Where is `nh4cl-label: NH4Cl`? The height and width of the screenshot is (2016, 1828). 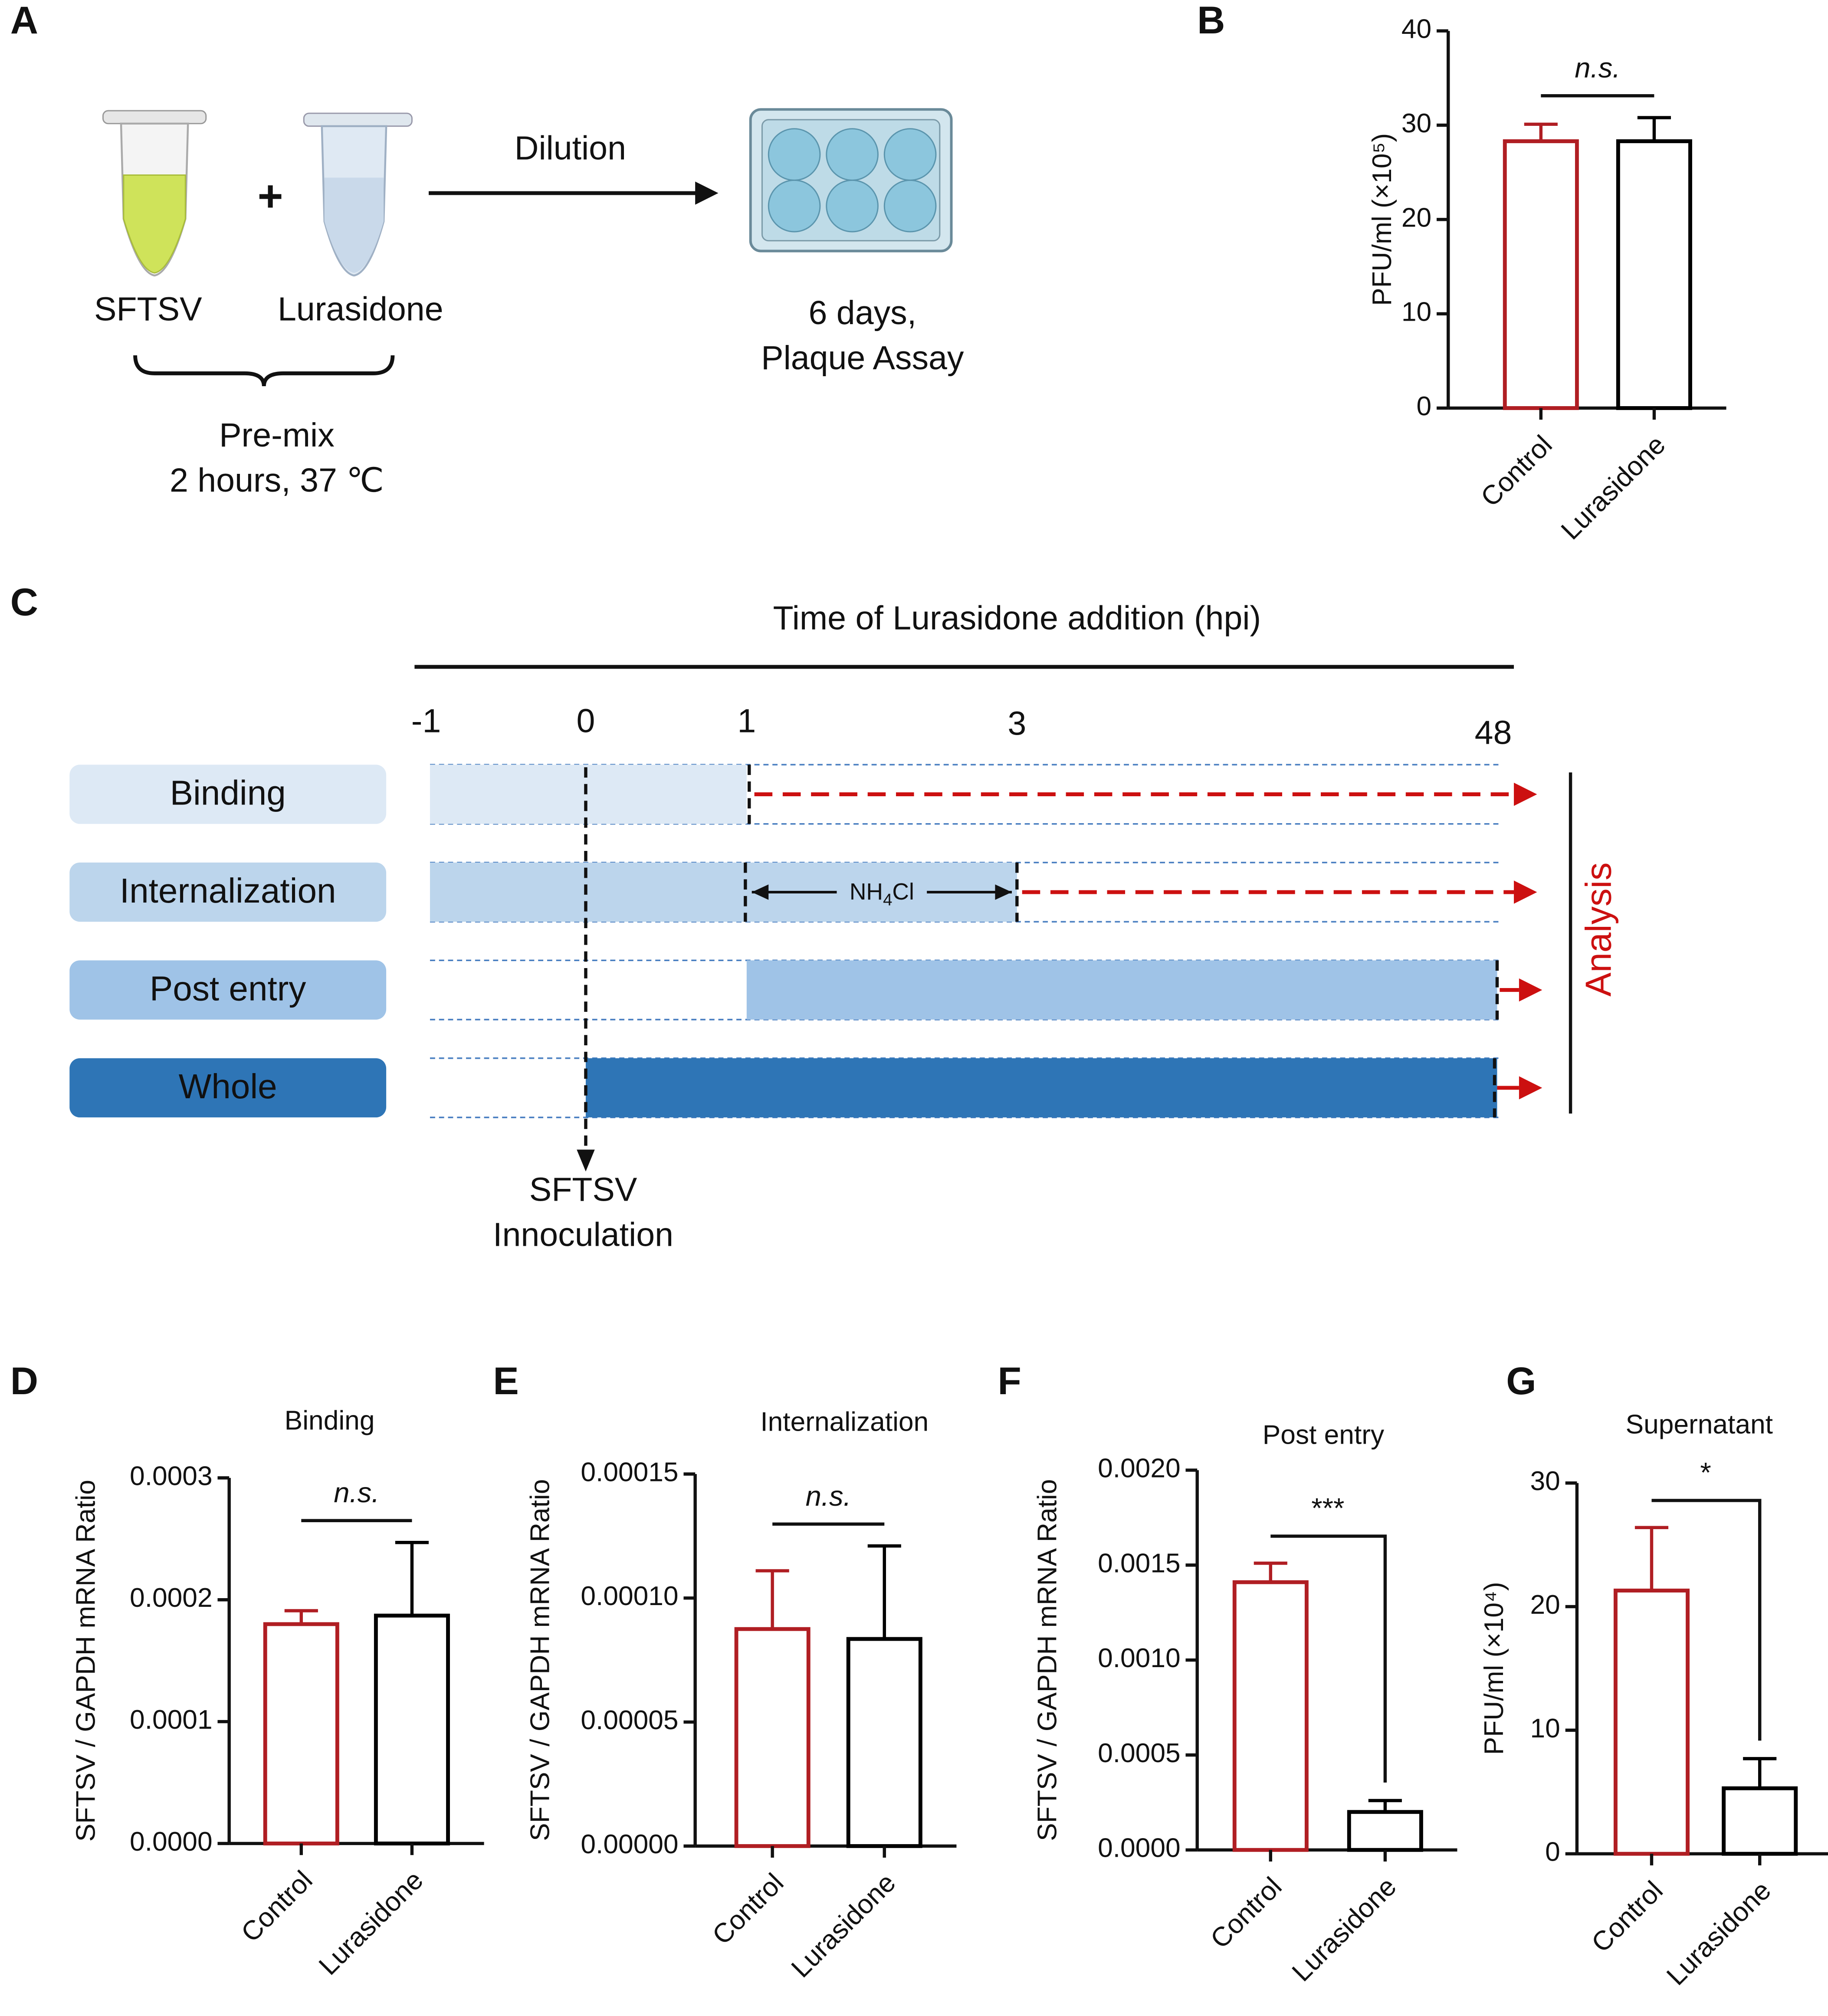
nh4cl-label: NH4Cl is located at coordinates (882, 894).